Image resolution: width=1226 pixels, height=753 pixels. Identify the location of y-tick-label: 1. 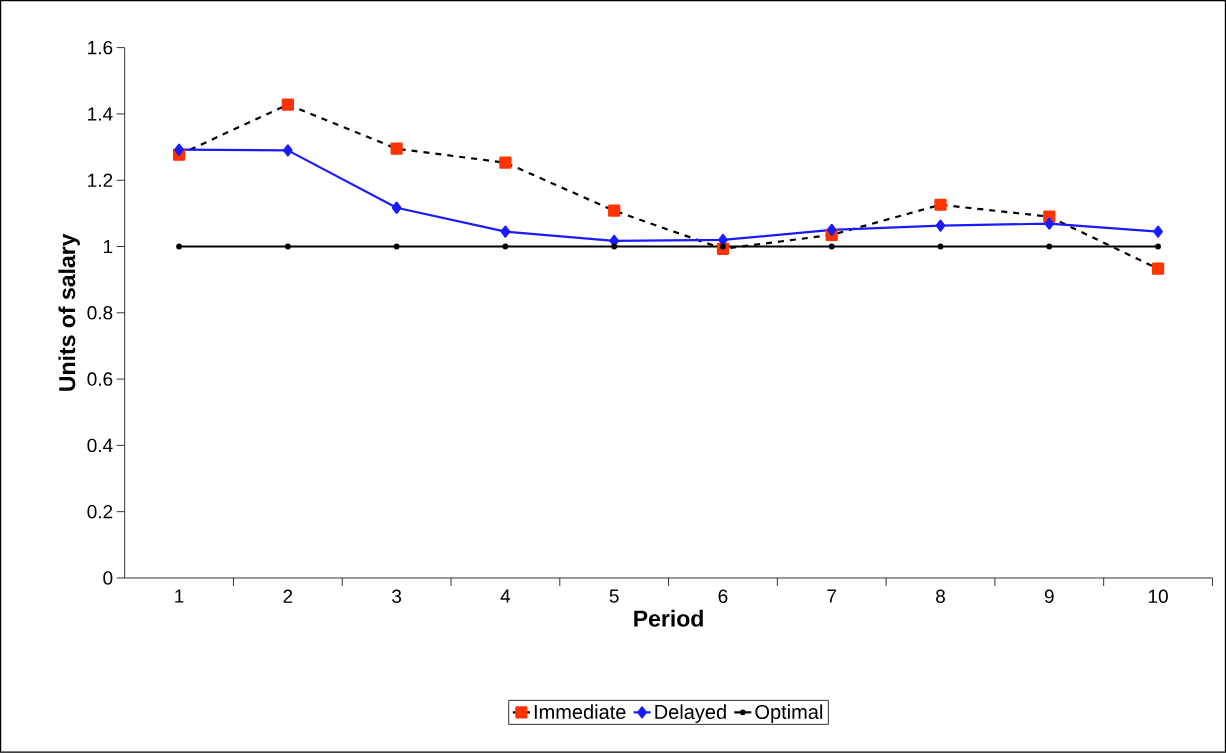
(108, 247).